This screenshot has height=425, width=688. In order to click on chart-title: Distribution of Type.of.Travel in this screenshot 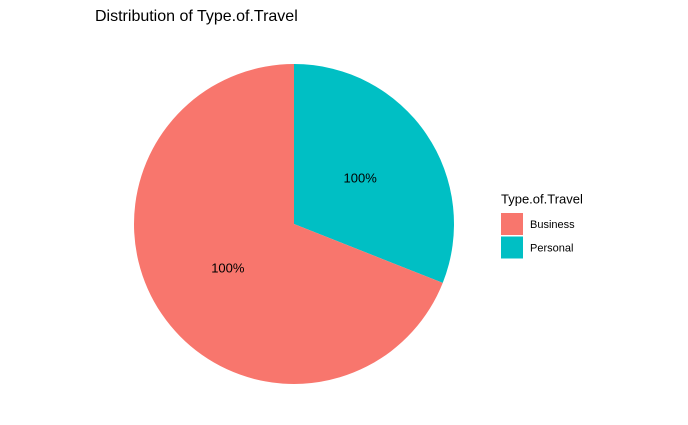, I will do `click(196, 16)`.